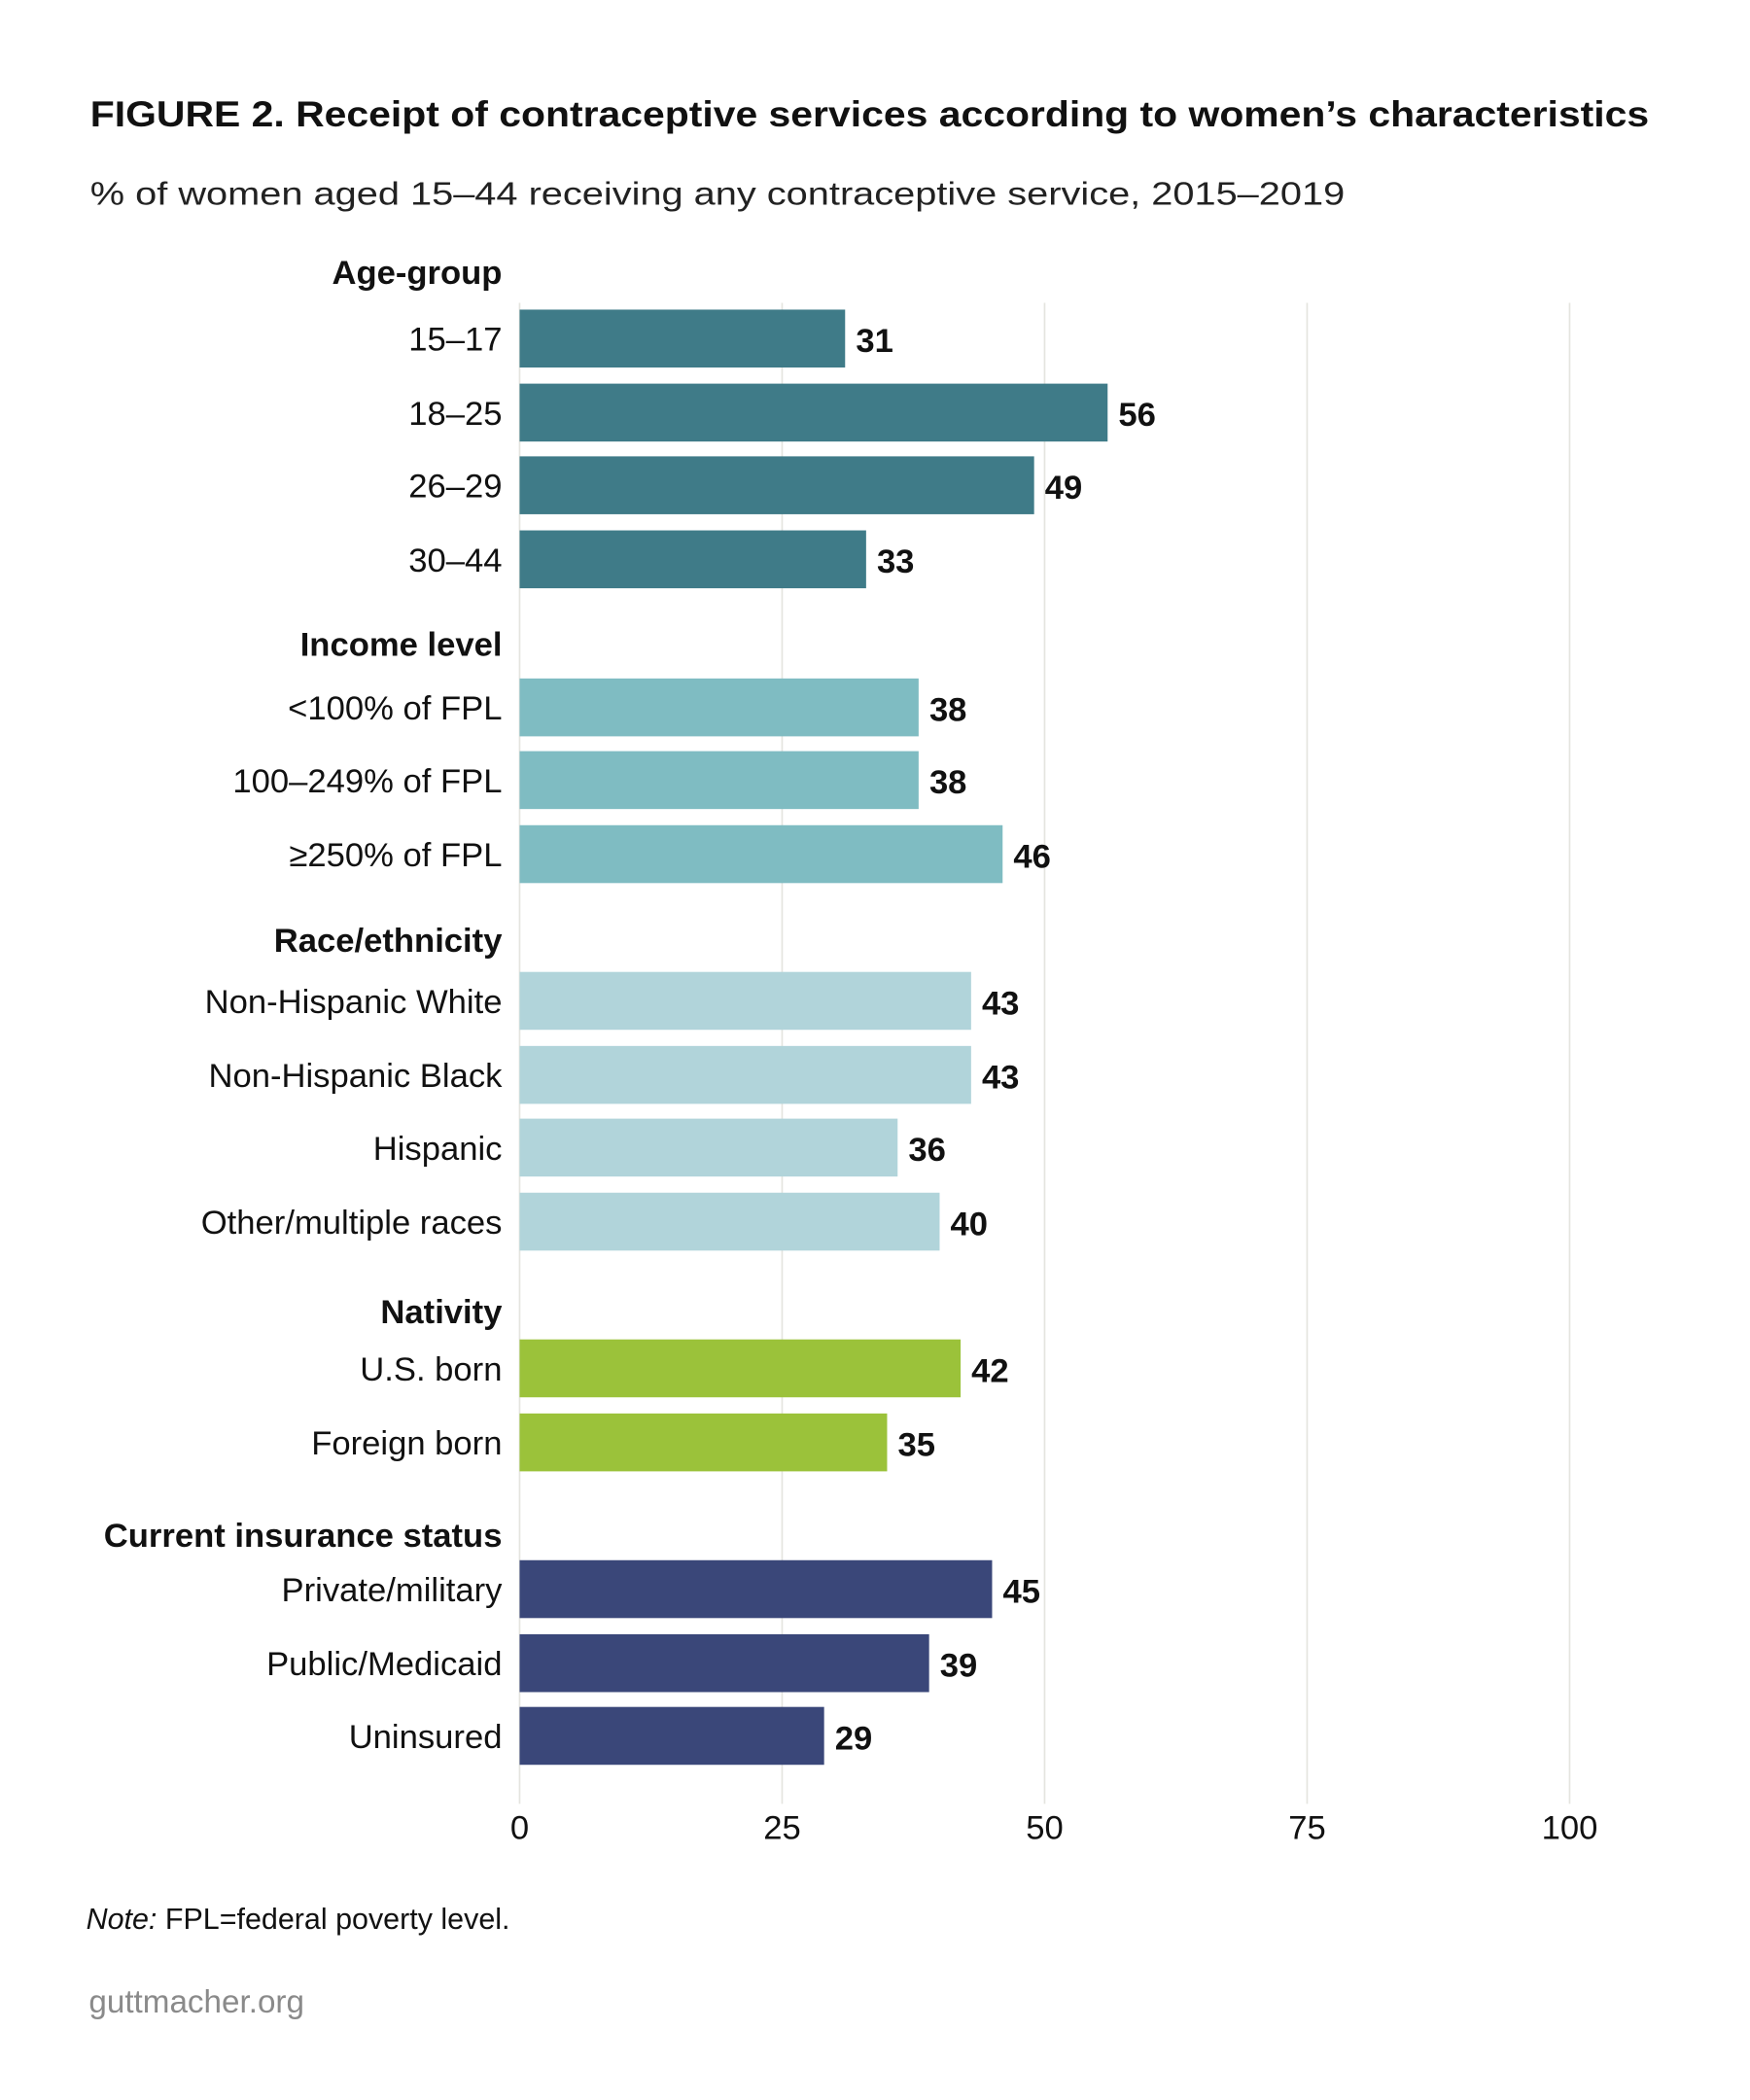  I want to click on group-label: Income level, so click(401, 644).